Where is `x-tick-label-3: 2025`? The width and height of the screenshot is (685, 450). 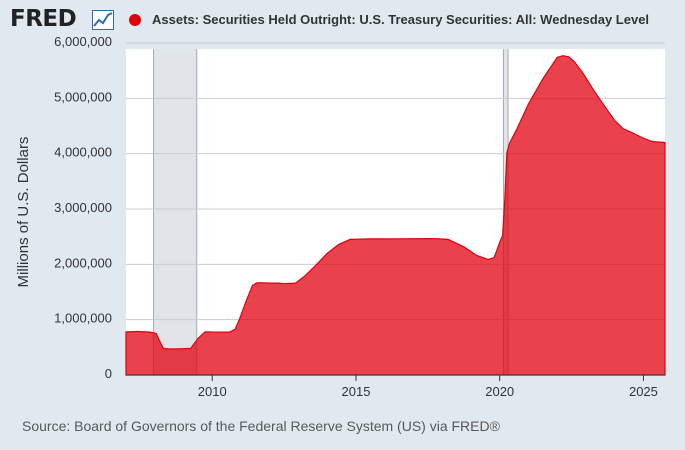 x-tick-label-3: 2025 is located at coordinates (643, 391).